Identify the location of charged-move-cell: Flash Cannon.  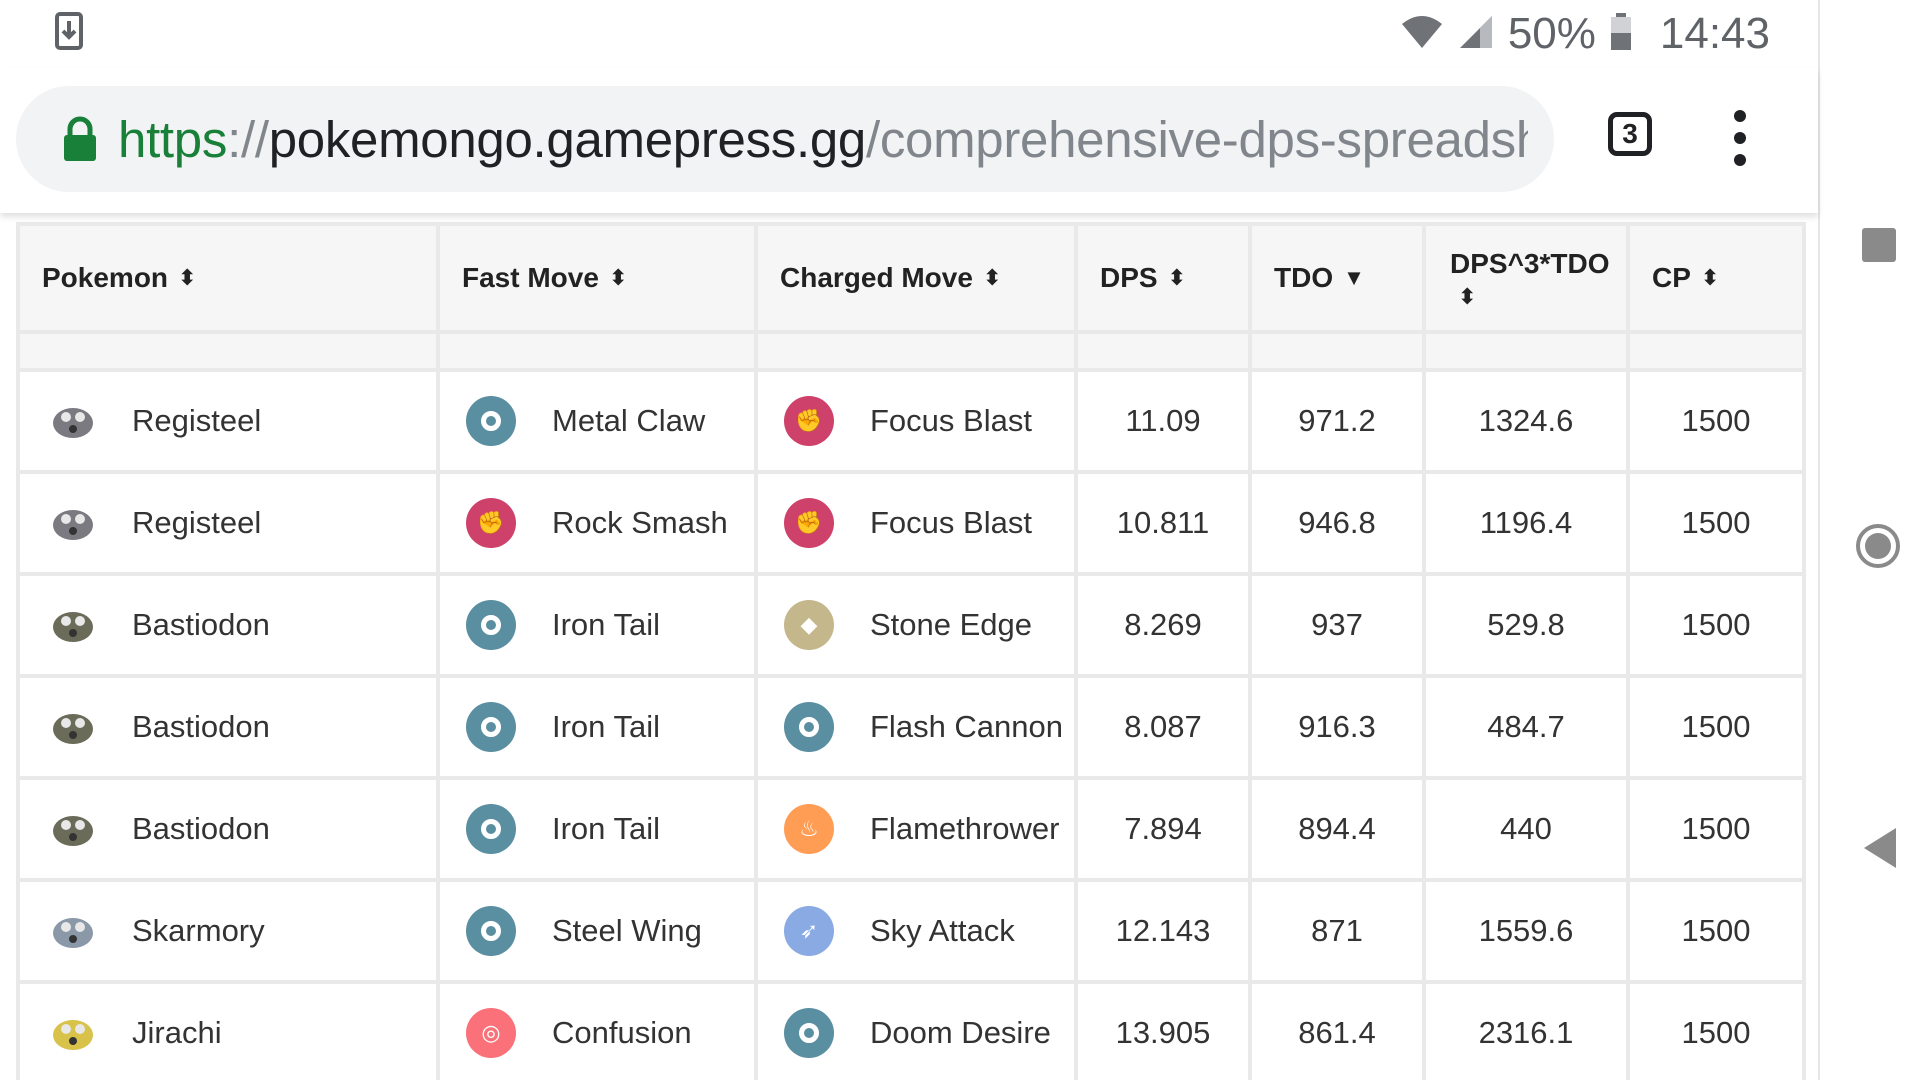
(916, 727).